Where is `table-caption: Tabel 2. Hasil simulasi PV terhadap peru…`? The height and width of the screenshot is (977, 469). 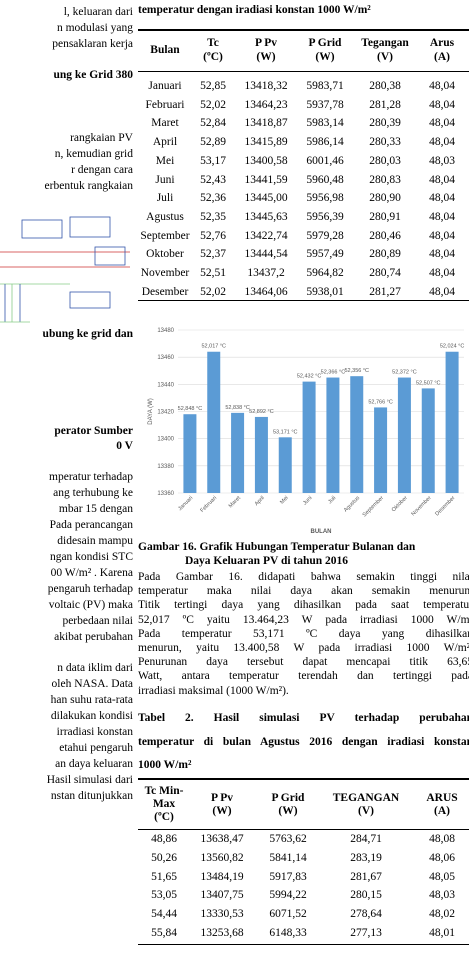
table-caption: Tabel 2. Hasil simulasi PV terhadap peru… is located at coordinates (303, 718).